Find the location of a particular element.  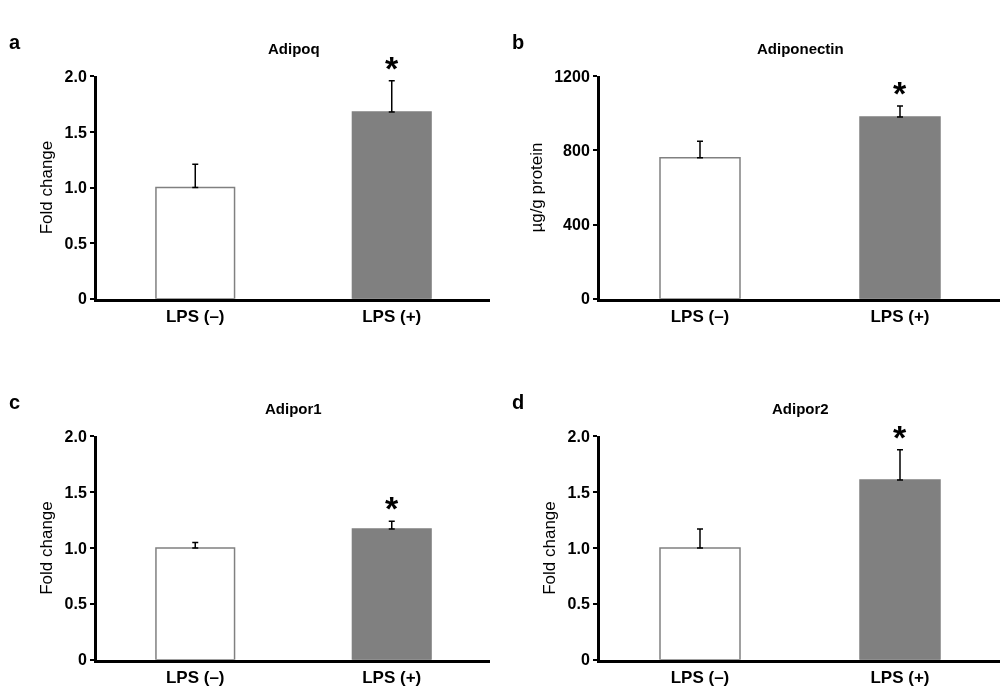

text: a is located at coordinates (15, 42).